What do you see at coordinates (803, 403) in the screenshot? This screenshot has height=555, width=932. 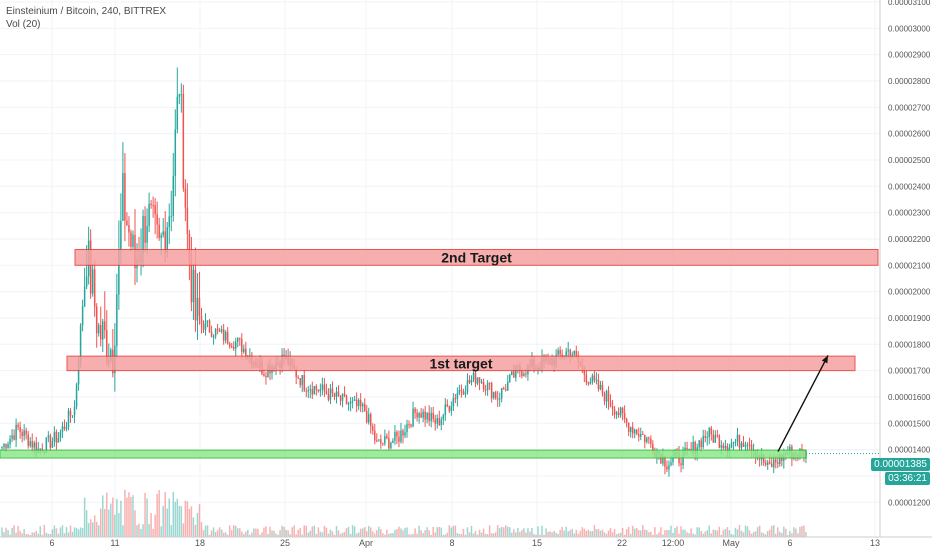 I see `projection-arrow` at bounding box center [803, 403].